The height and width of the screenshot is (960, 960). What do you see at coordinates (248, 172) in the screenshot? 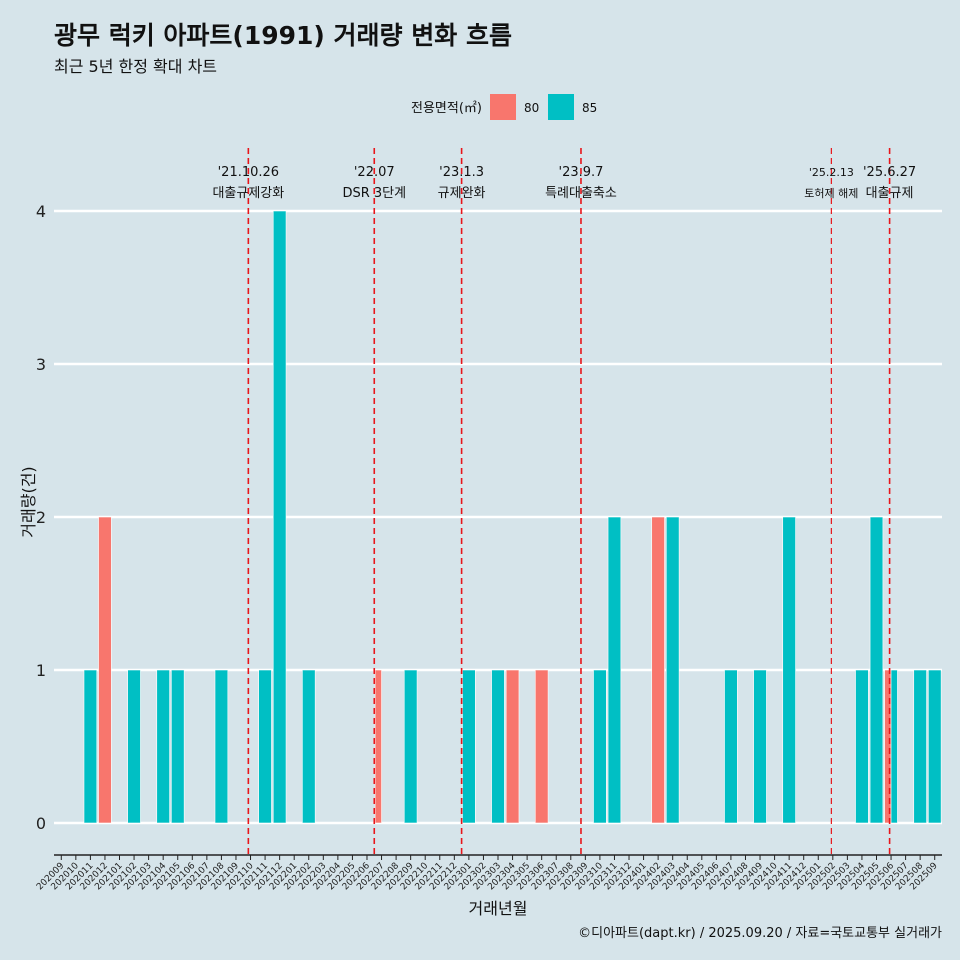
I see `event-date: '21.10.26` at bounding box center [248, 172].